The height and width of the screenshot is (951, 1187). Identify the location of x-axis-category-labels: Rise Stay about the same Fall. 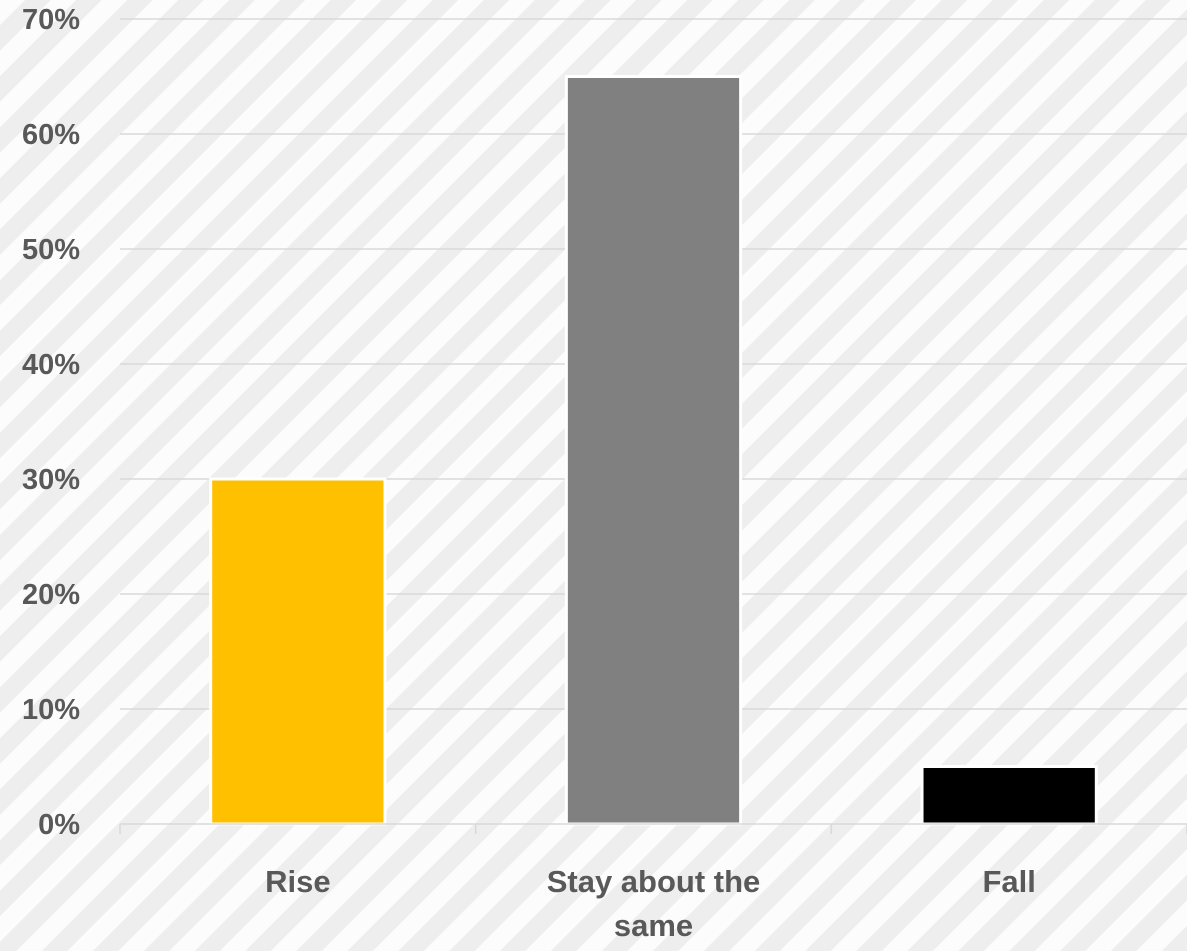
(650, 903).